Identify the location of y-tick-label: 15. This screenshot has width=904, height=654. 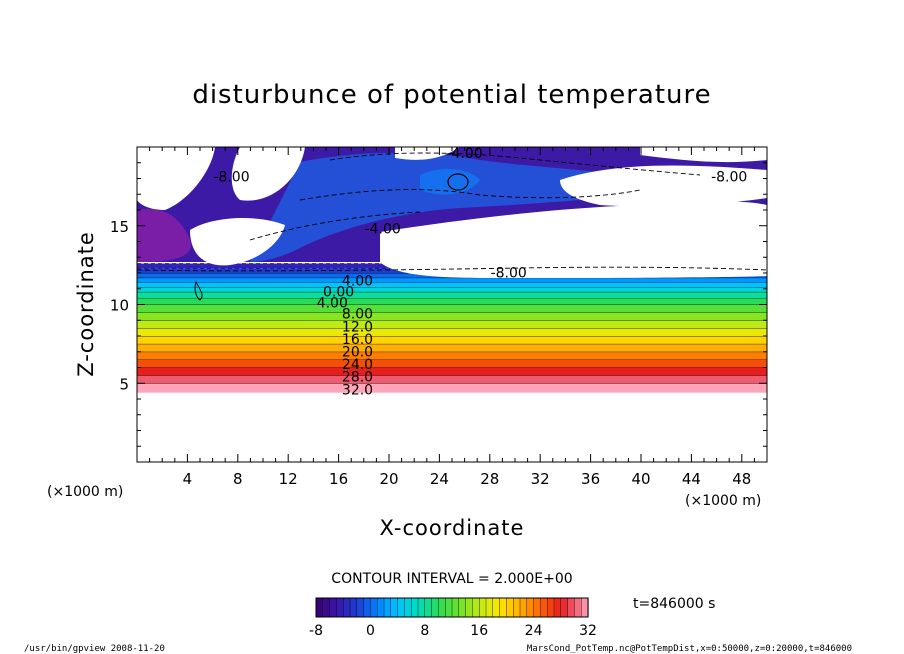
(119, 227).